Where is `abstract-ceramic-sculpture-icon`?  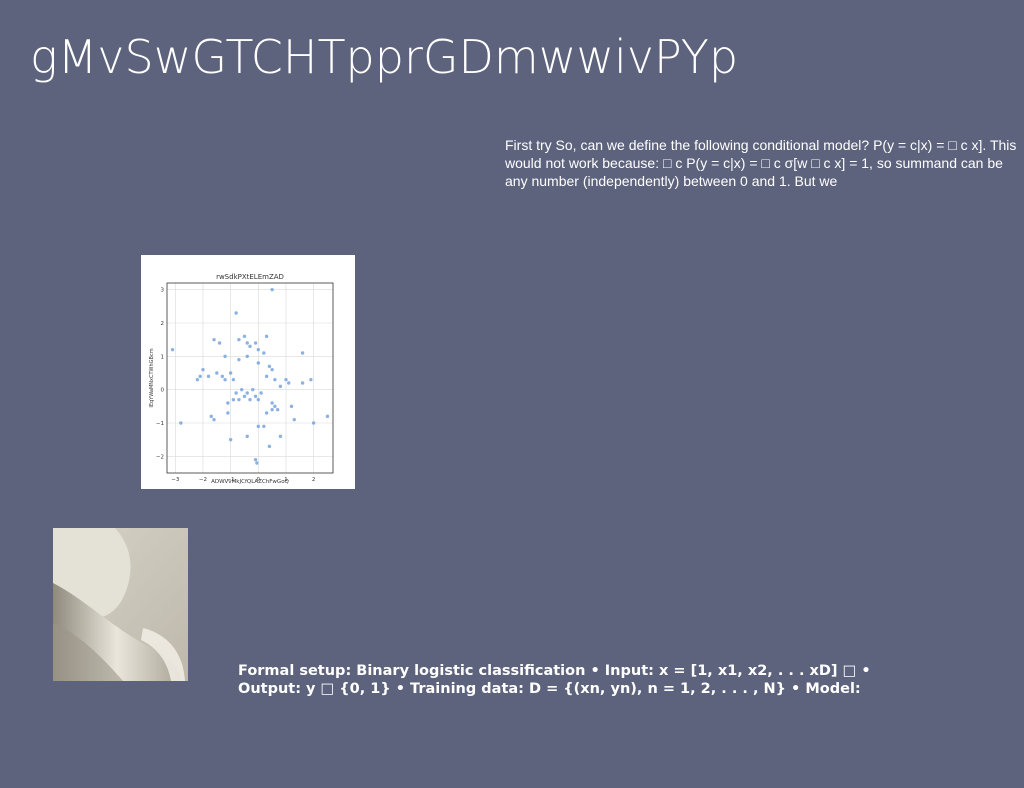 abstract-ceramic-sculpture-icon is located at coordinates (120, 604).